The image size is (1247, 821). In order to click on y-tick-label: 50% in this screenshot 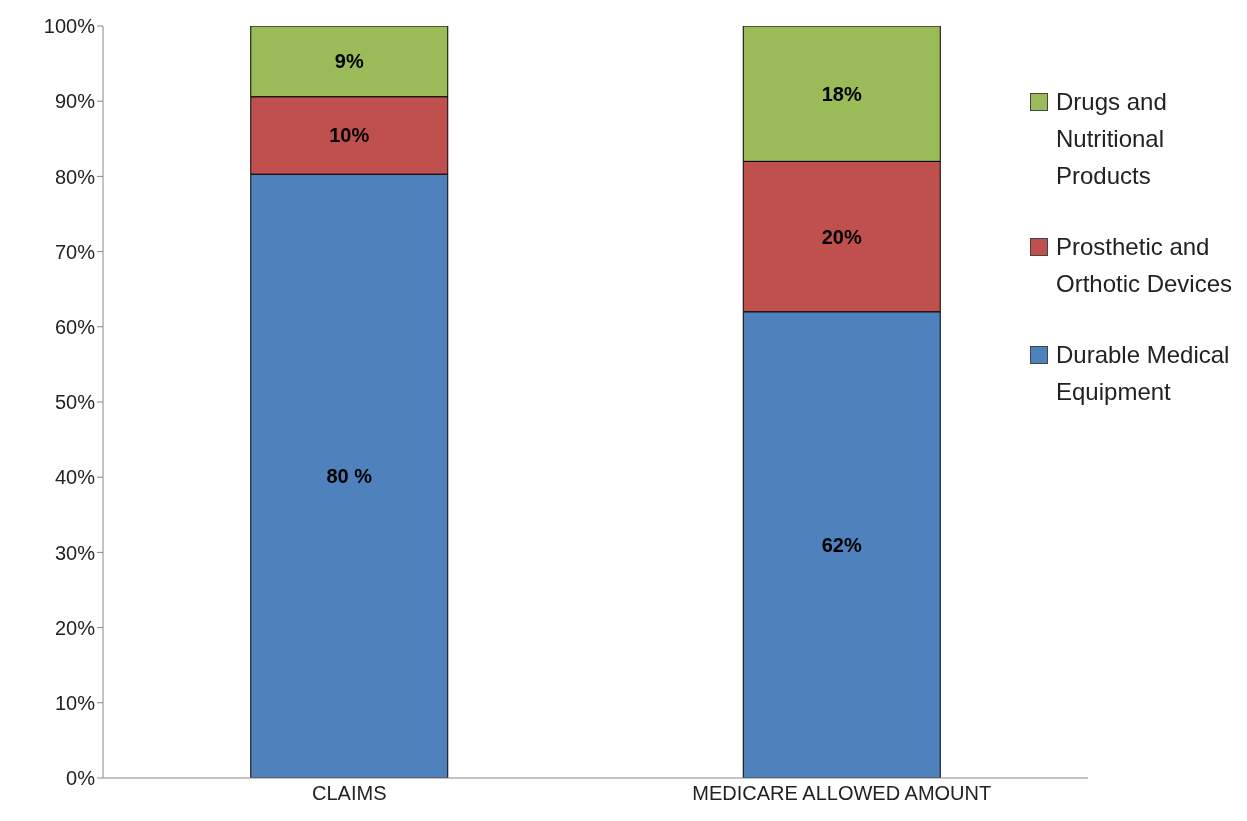, I will do `click(75, 402)`.